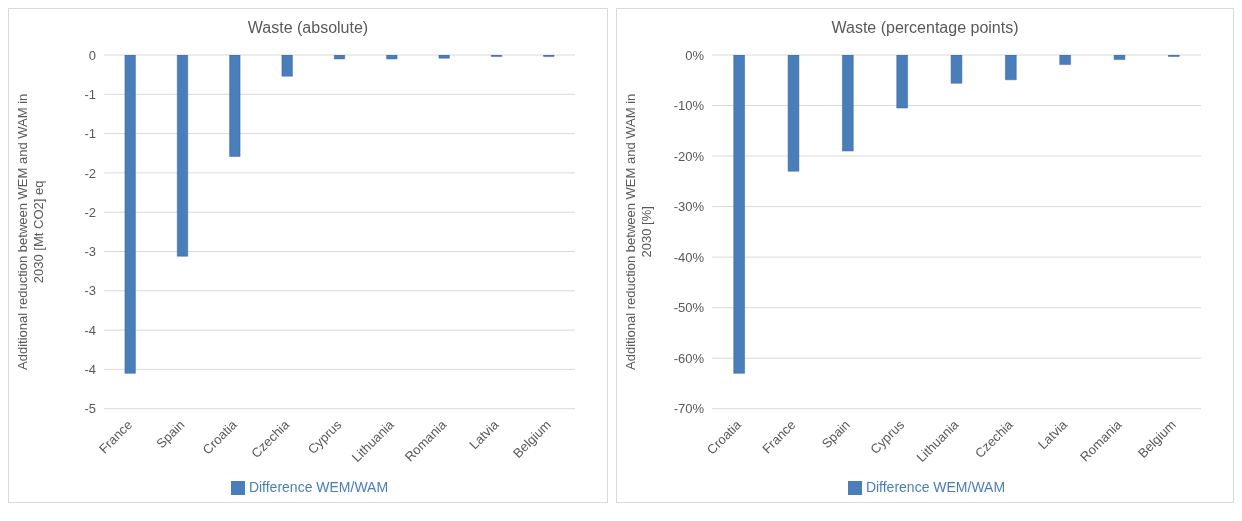  What do you see at coordinates (689, 156) in the screenshot?
I see `y-tick-label: -20%` at bounding box center [689, 156].